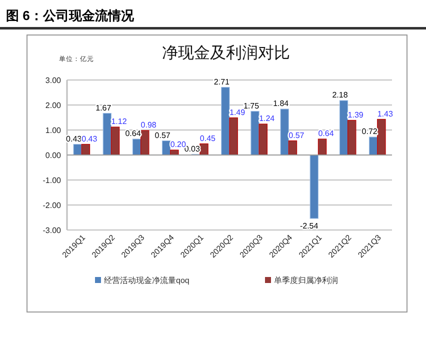 The image size is (426, 338). Describe the element at coordinates (222, 81) in the screenshot. I see `data-label: 2.71` at that location.